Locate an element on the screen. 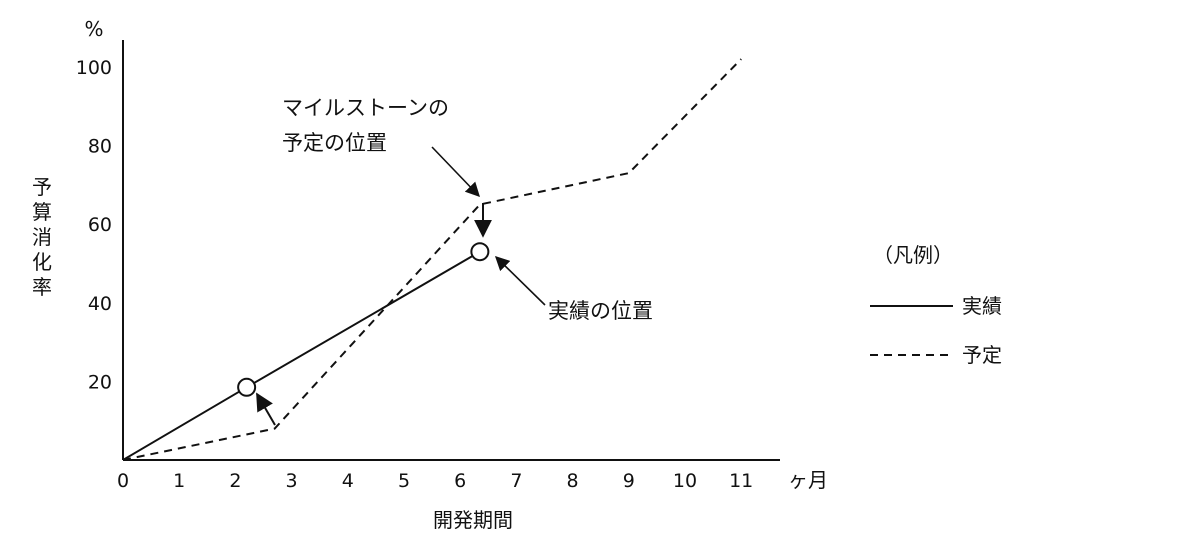  x-tick-label: 4 is located at coordinates (348, 481).